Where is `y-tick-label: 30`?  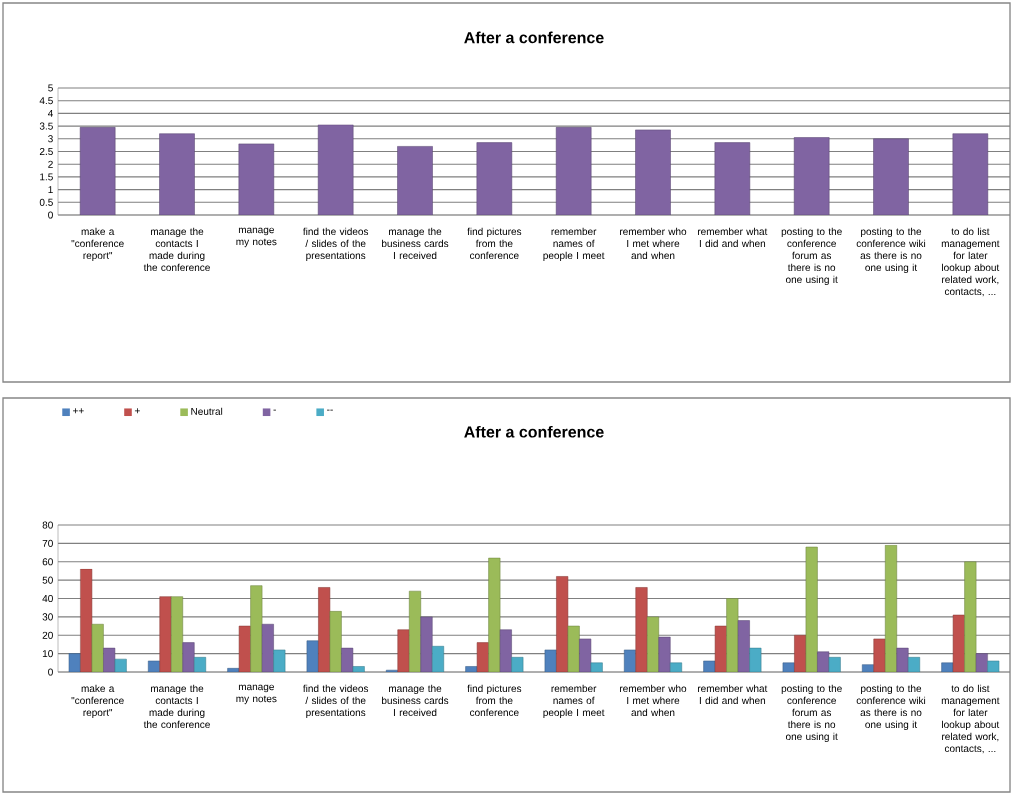 y-tick-label: 30 is located at coordinates (47, 617).